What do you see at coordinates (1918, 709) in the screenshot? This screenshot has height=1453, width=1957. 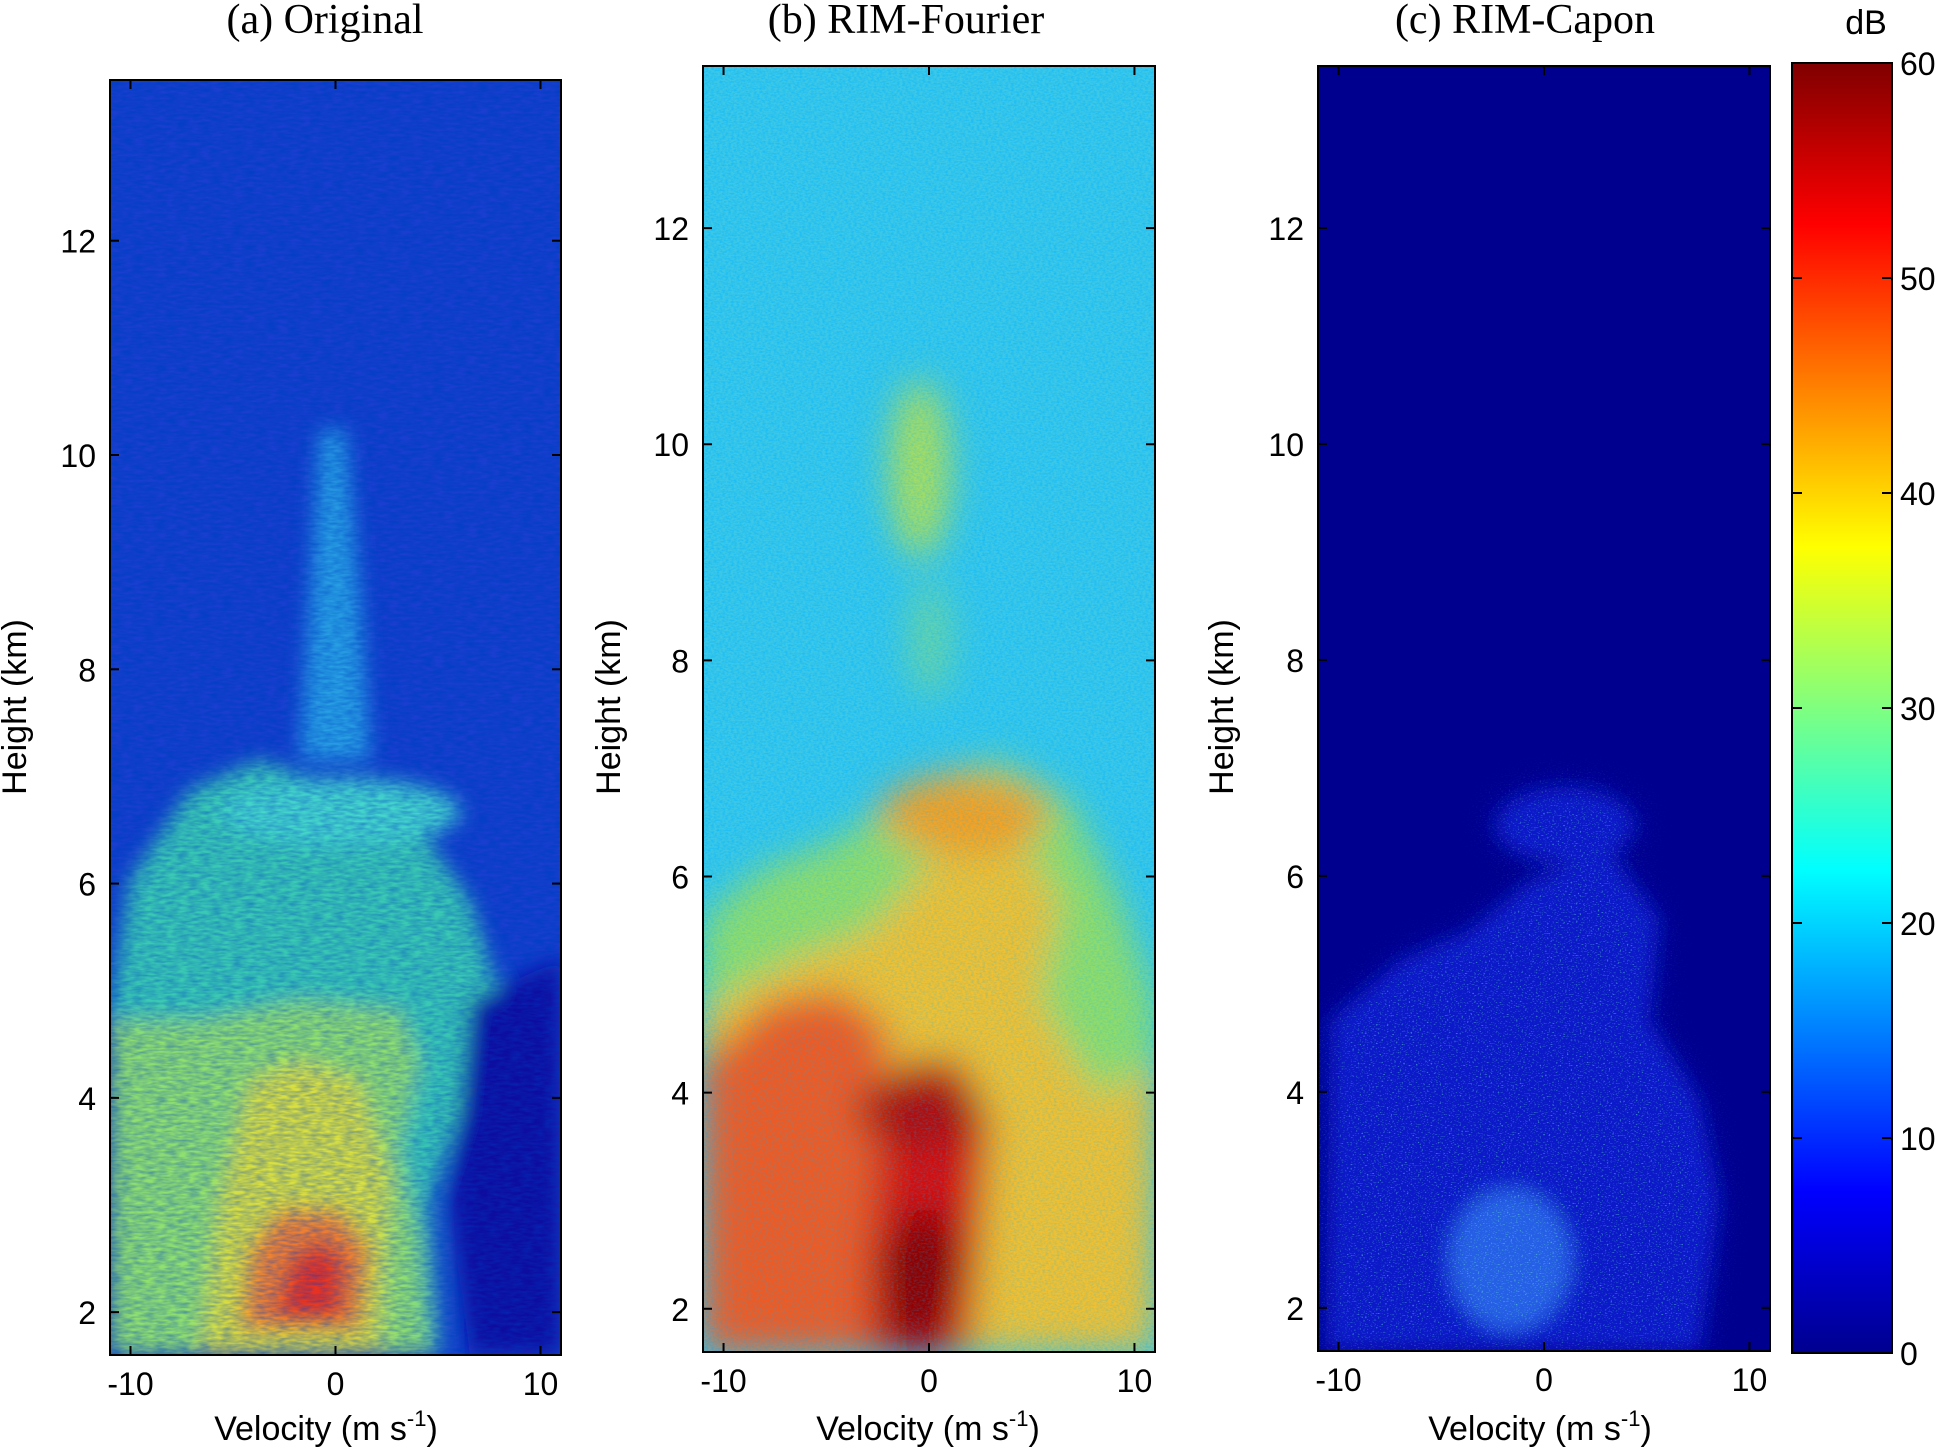 I see `colorbar-tick-label: 30` at bounding box center [1918, 709].